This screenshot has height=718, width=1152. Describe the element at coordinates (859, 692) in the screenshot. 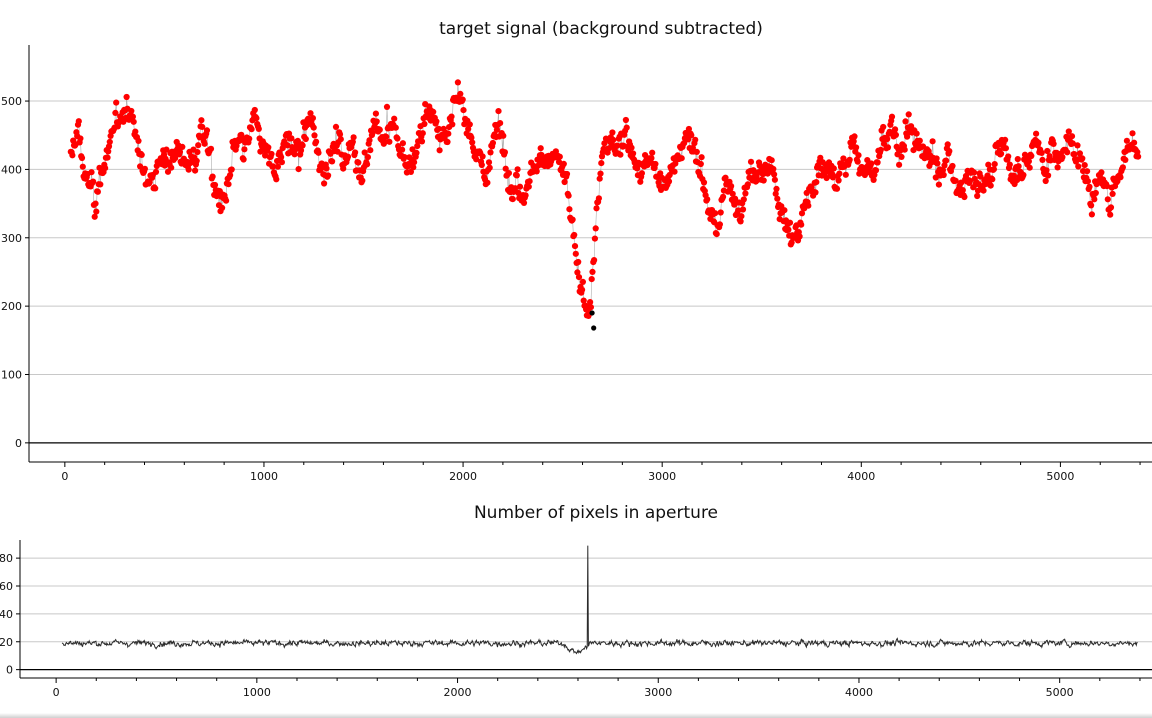

I see `pixels-x-tick-label: 4000` at that location.